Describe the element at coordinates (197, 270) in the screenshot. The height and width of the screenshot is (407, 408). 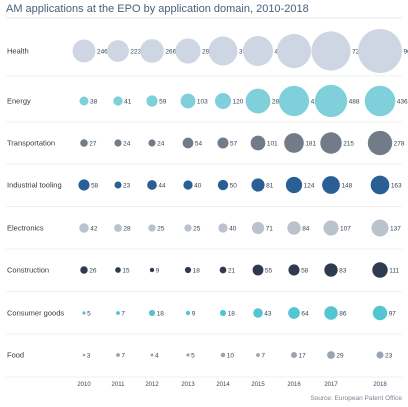
I see `value-label-construction-2013: 18` at that location.